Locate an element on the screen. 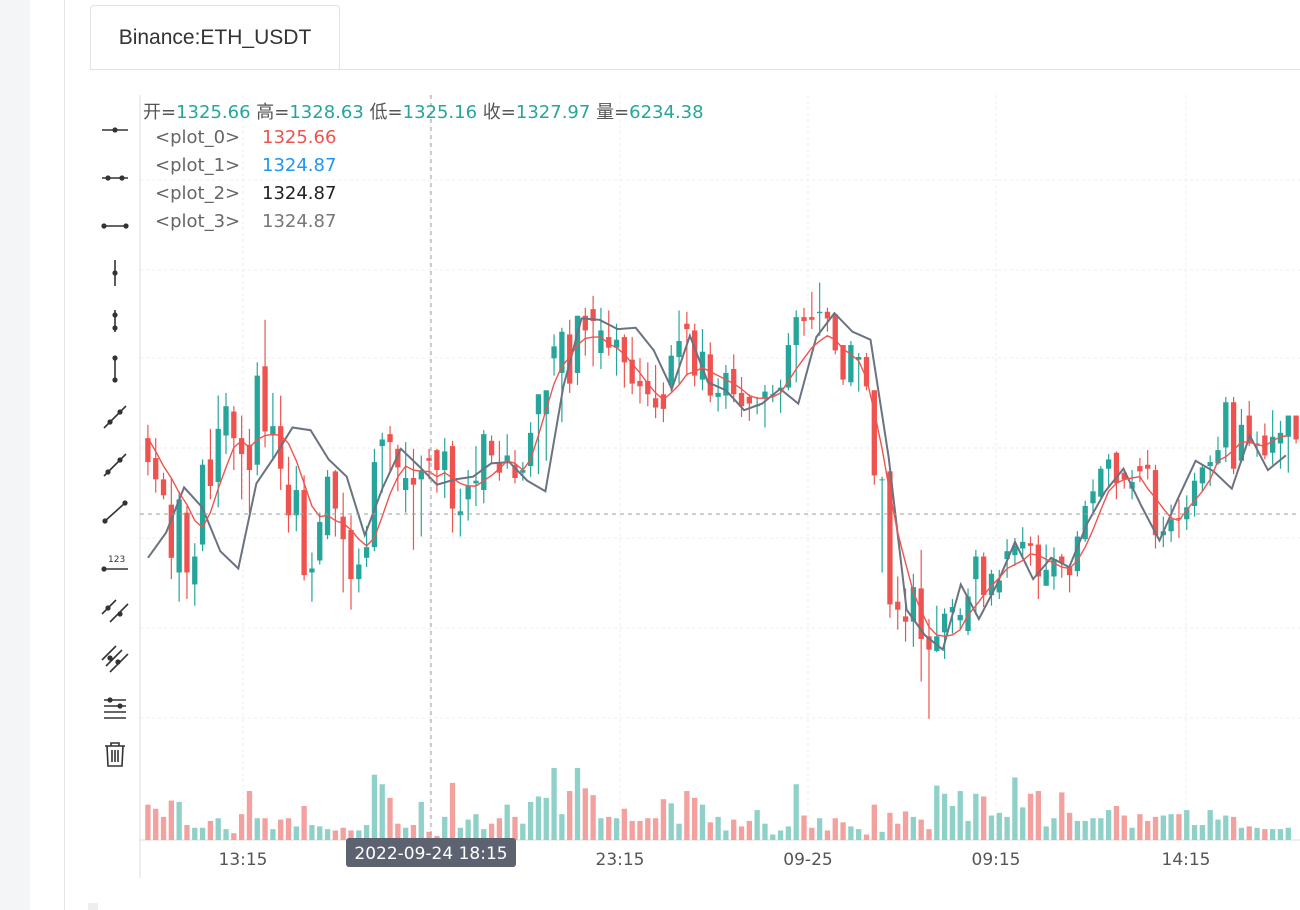 This screenshot has height=910, width=1300. price-label-icon: 123 is located at coordinates (115, 561).